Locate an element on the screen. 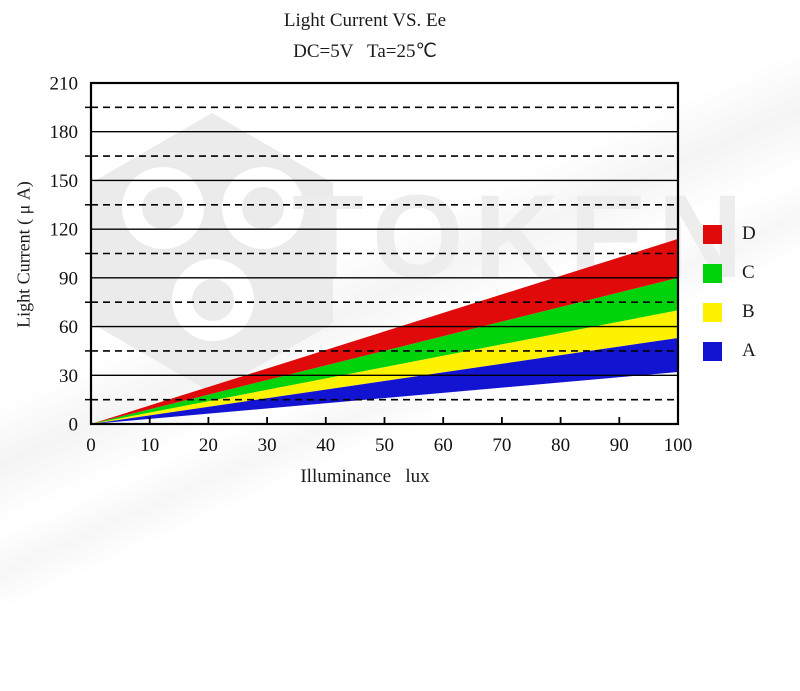 Image resolution: width=800 pixels, height=691 pixels. legend-label-C: C is located at coordinates (748, 272).